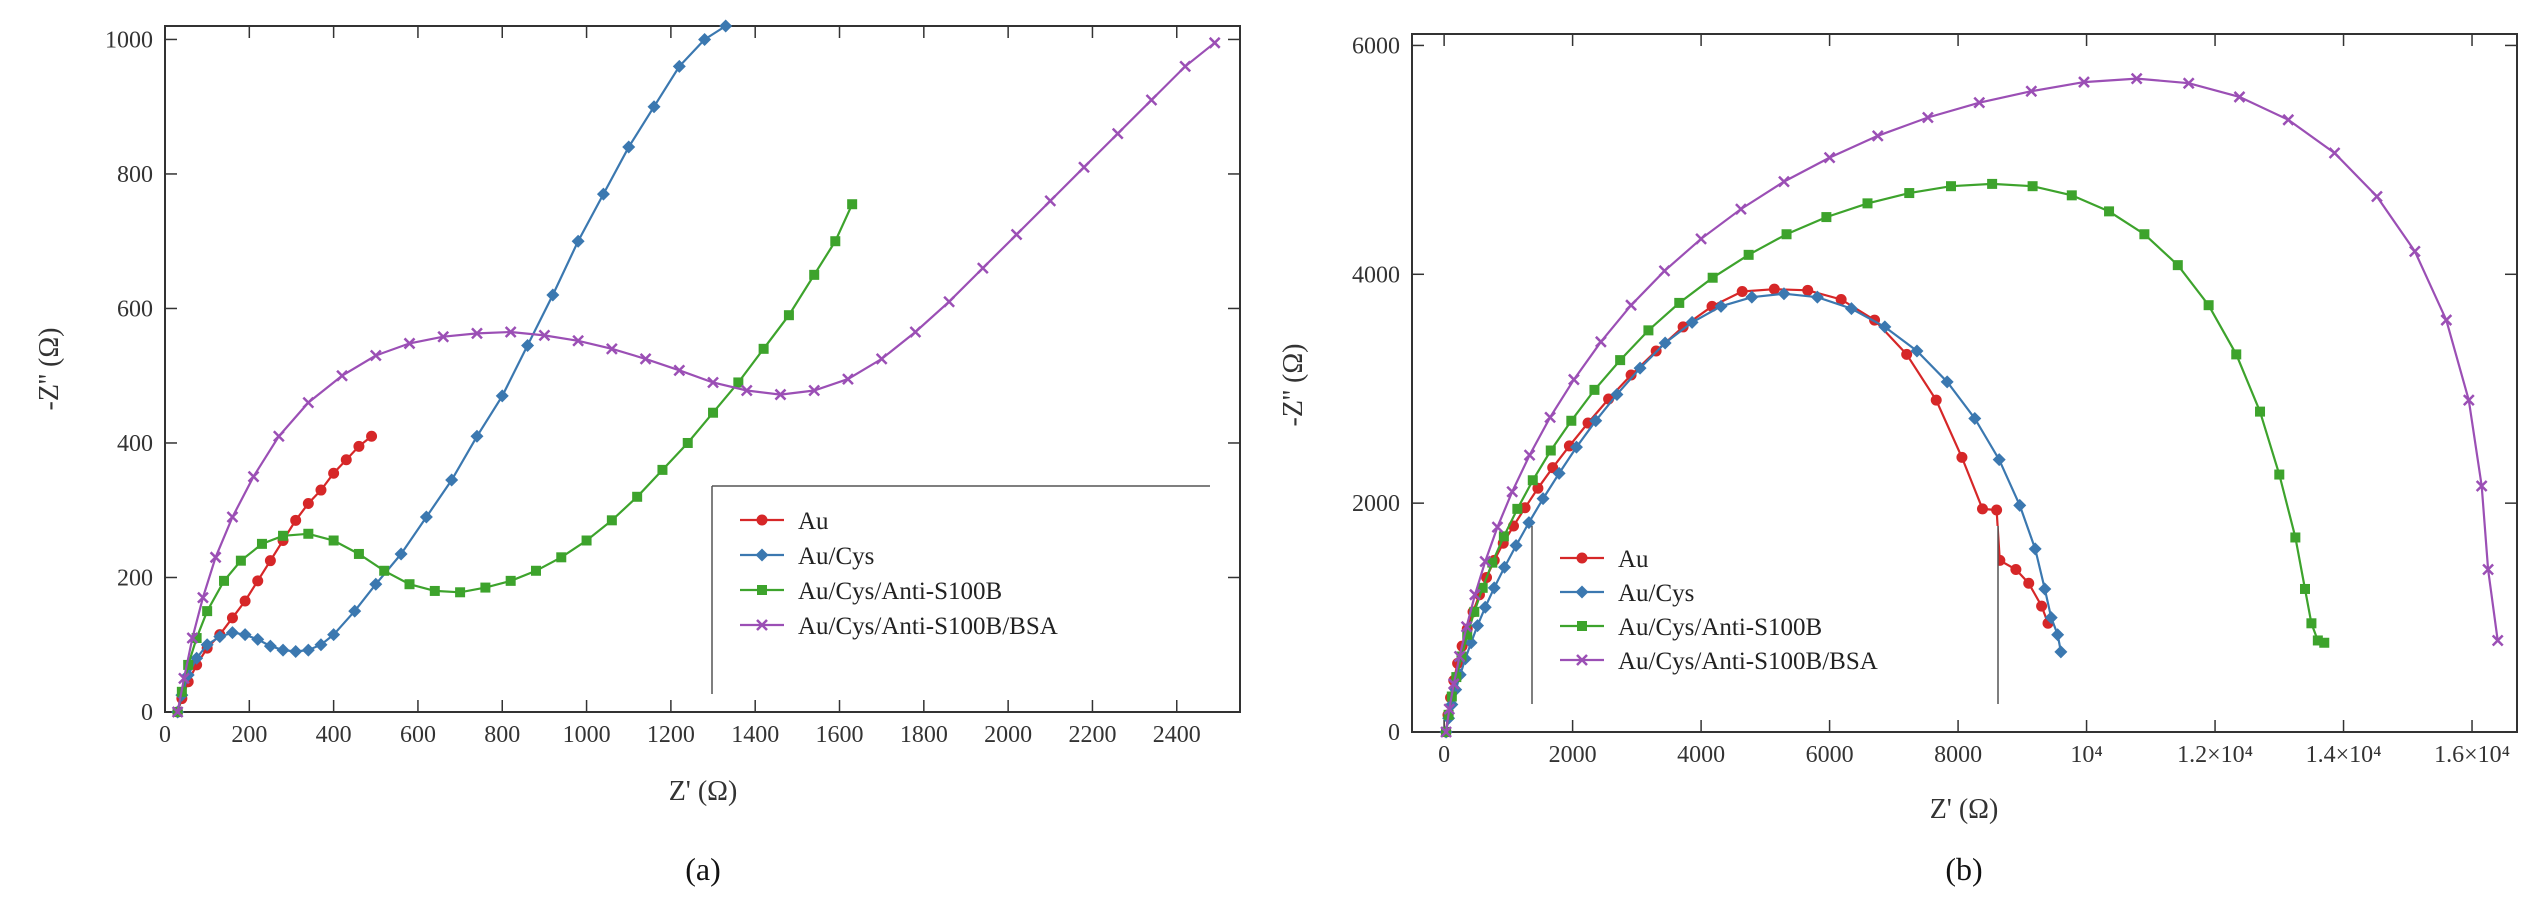  Describe the element at coordinates (1376, 46) in the screenshot. I see `panel-b-y-tick-label: 6000` at that location.